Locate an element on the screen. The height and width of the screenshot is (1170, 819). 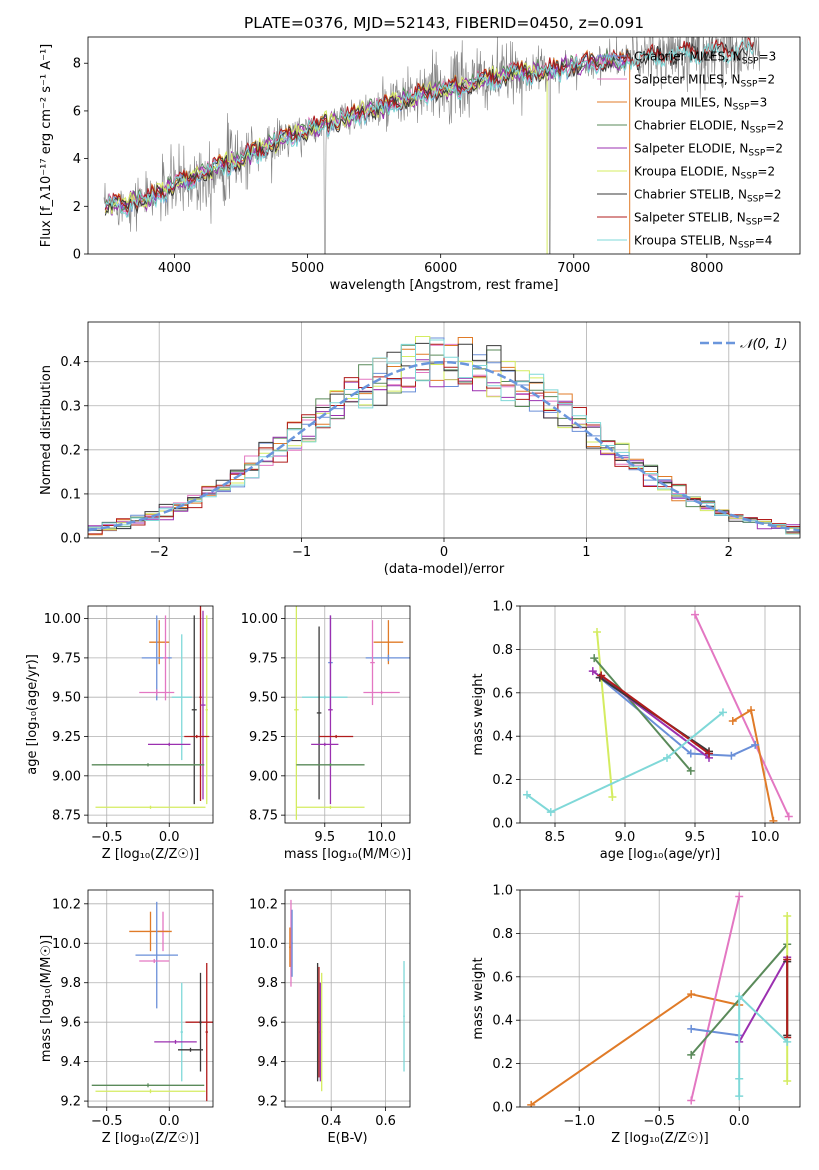
series-line-salpeter_elodie is located at coordinates (763, 999).